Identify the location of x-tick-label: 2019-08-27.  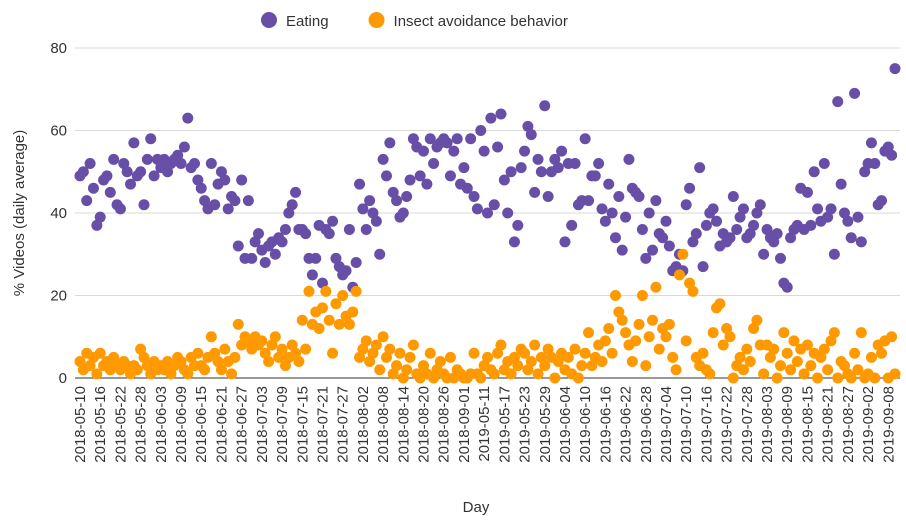
(848, 424).